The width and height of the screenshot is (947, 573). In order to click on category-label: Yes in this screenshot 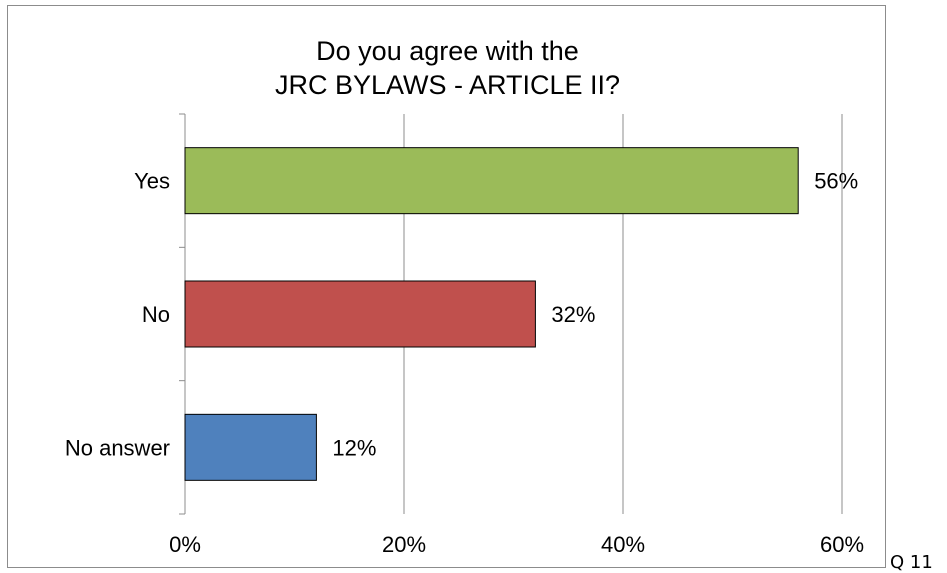, I will do `click(152, 181)`.